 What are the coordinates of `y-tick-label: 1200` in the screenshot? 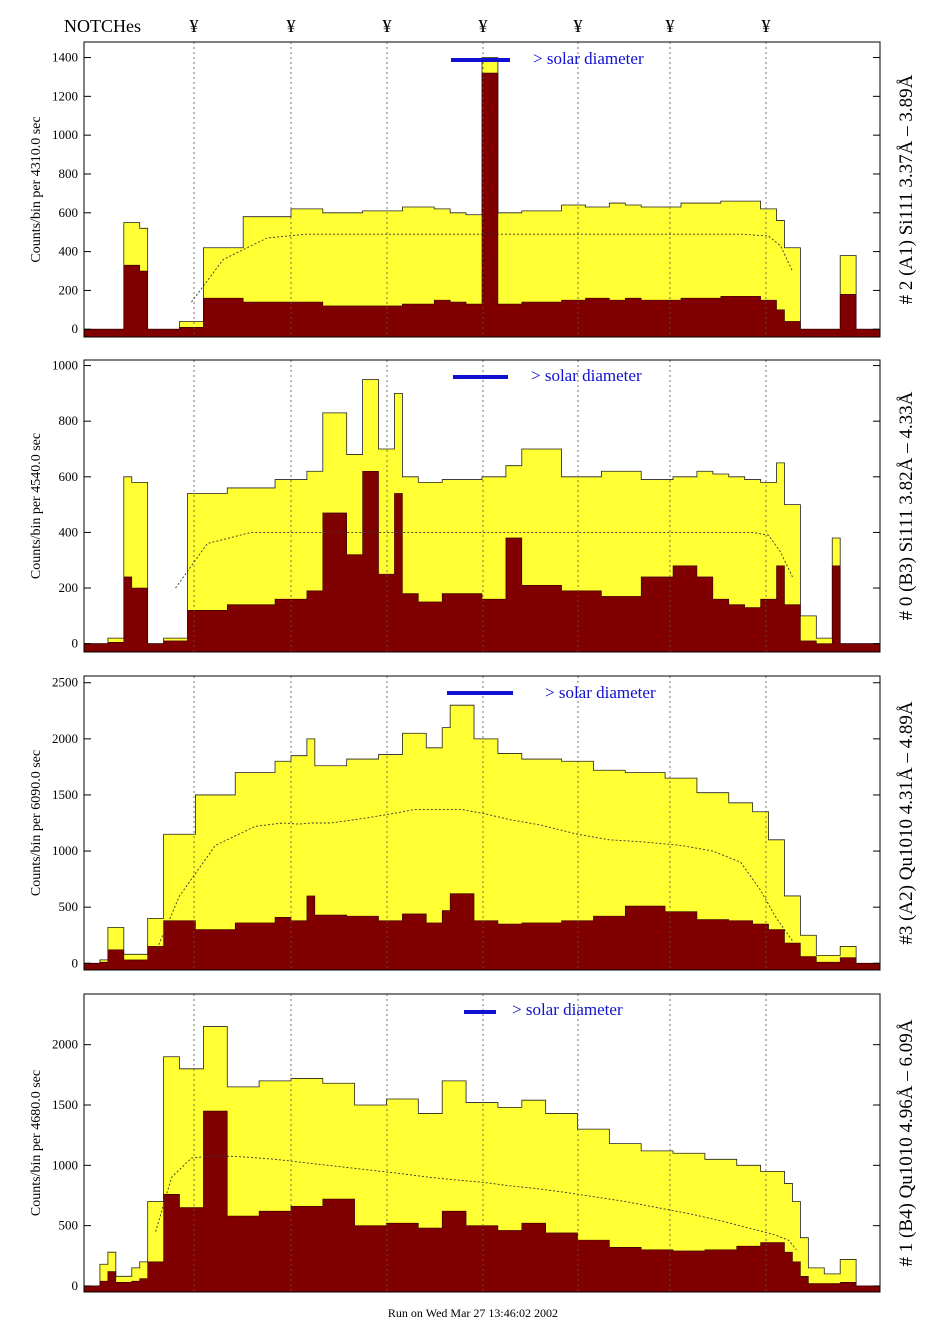 It's located at (65, 95).